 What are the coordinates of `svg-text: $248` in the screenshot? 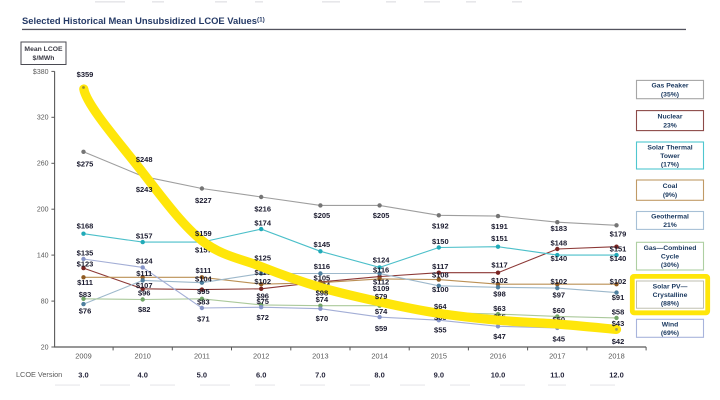 It's located at (144, 159).